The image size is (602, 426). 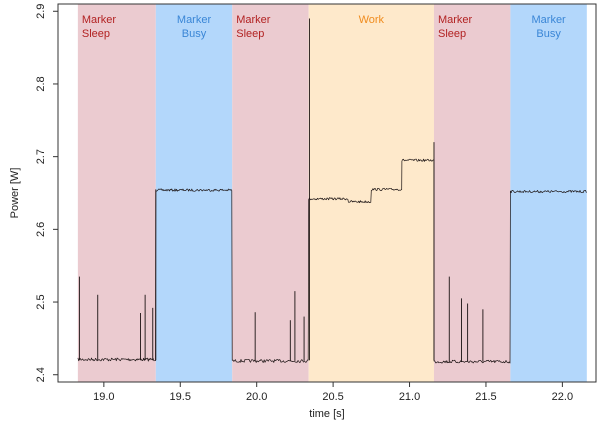 What do you see at coordinates (332, 397) in the screenshot?
I see `x-tick-label: 20.5` at bounding box center [332, 397].